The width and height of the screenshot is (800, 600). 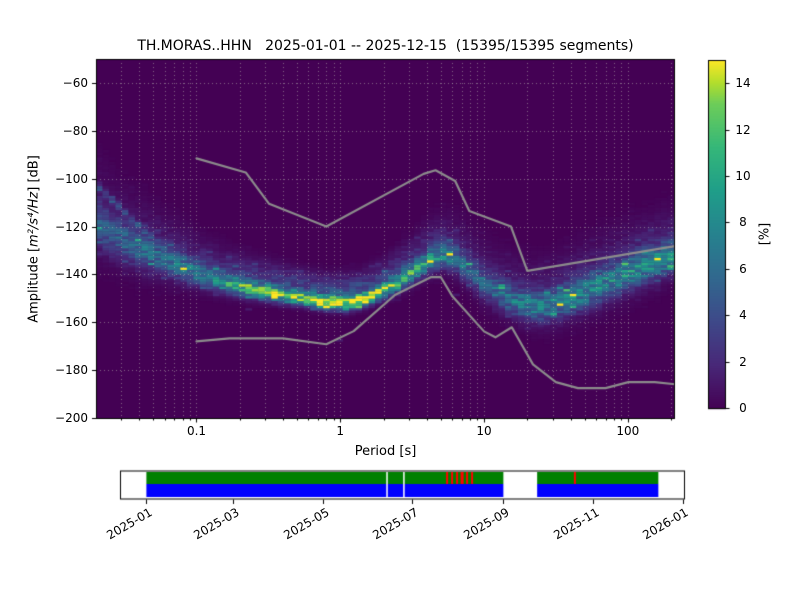 I want to click on x-axis-label: Period [s], so click(x=385, y=451).